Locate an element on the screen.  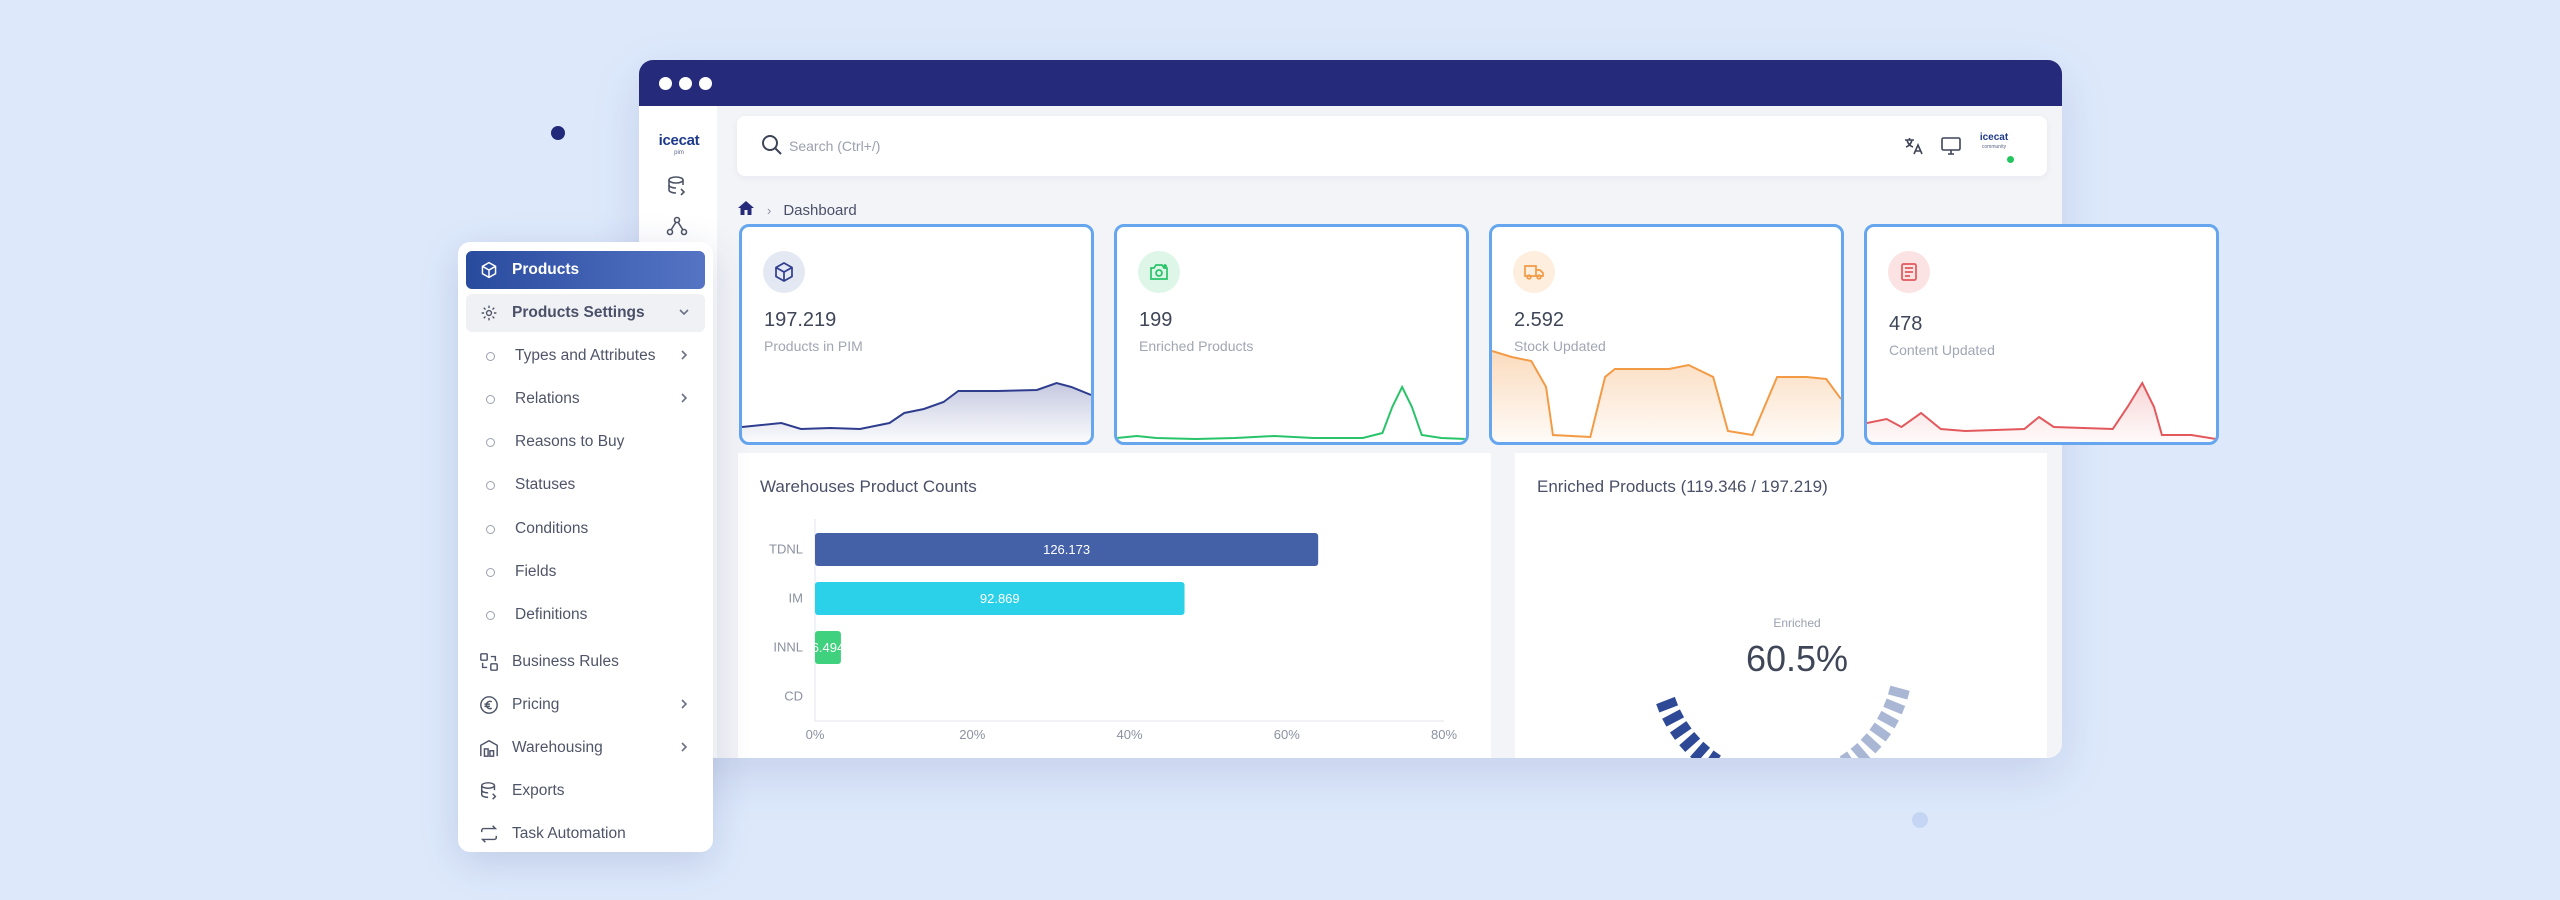
menu-label: Statuses is located at coordinates (545, 484).